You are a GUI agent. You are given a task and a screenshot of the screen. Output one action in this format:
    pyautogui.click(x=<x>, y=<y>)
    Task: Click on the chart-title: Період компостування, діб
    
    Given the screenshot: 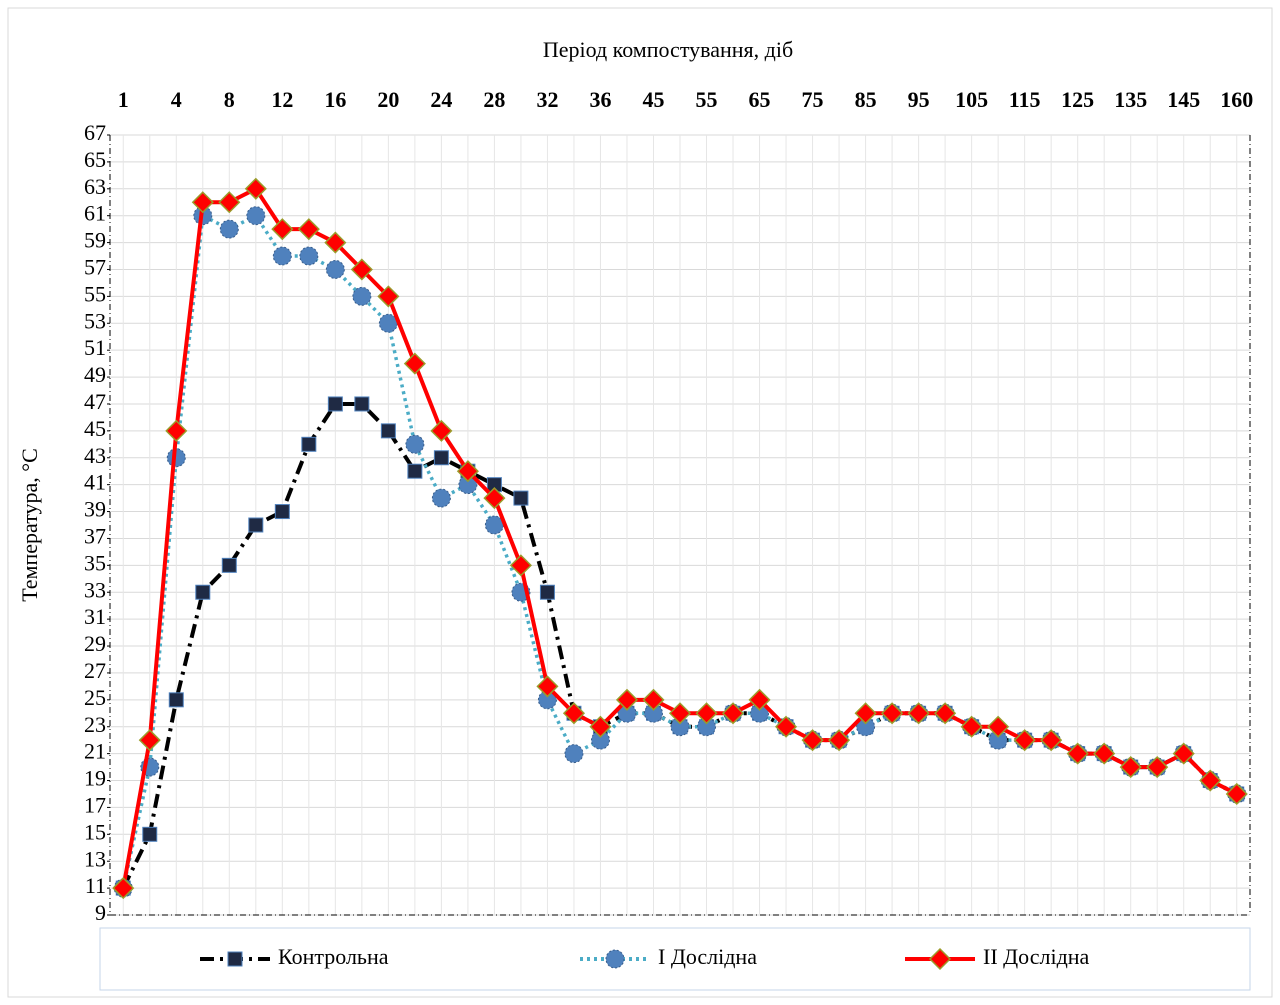 What is the action you would take?
    pyautogui.click(x=668, y=49)
    